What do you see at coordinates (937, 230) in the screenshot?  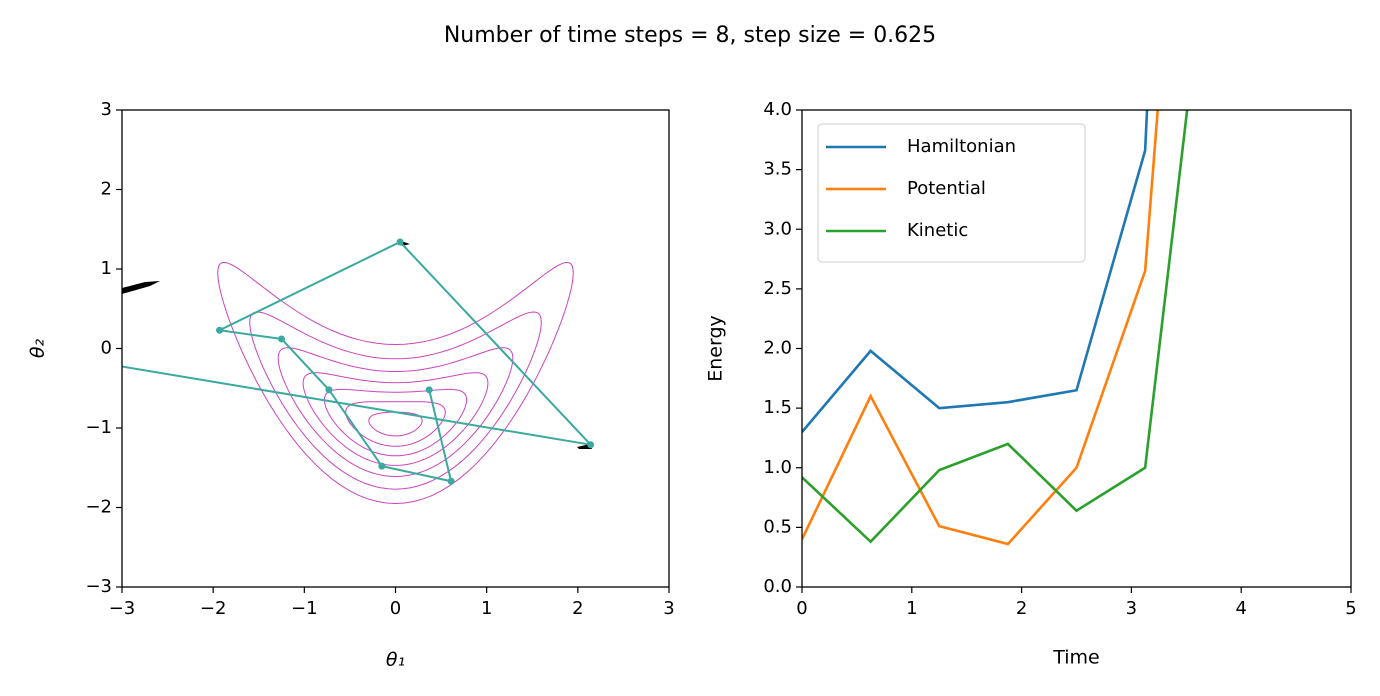 I see `legend-label: Kinetic` at bounding box center [937, 230].